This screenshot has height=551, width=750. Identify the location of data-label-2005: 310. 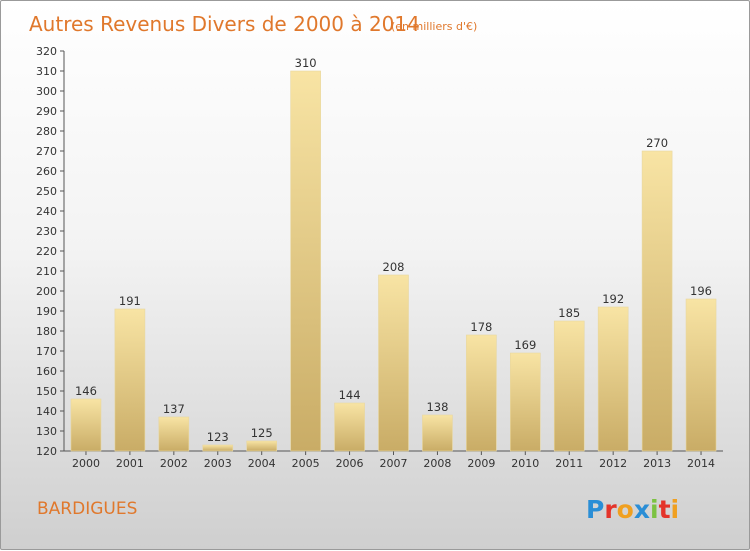
(306, 63).